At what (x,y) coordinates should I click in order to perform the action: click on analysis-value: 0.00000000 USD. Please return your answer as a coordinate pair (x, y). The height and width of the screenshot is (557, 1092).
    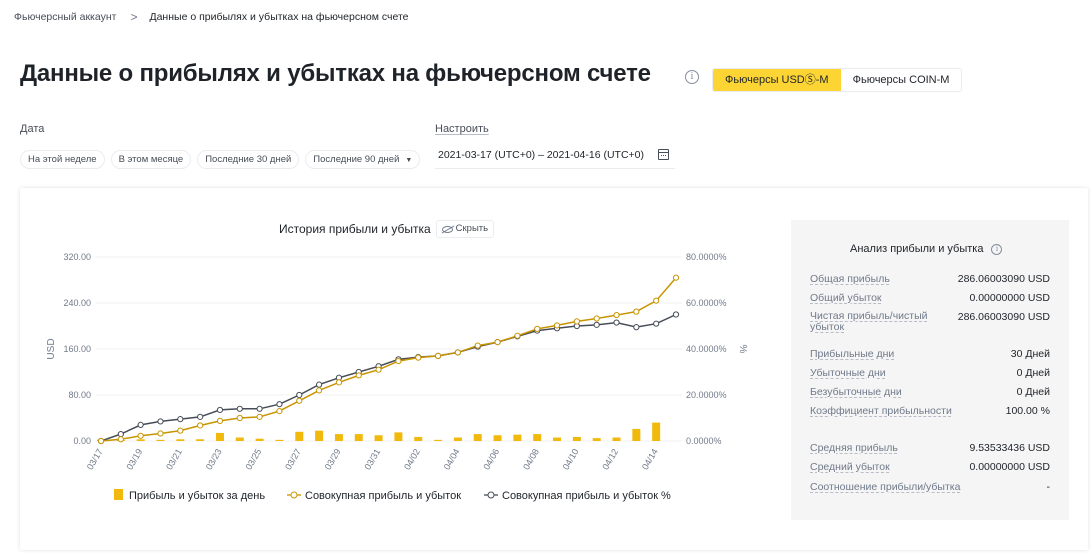
    Looking at the image, I should click on (1009, 467).